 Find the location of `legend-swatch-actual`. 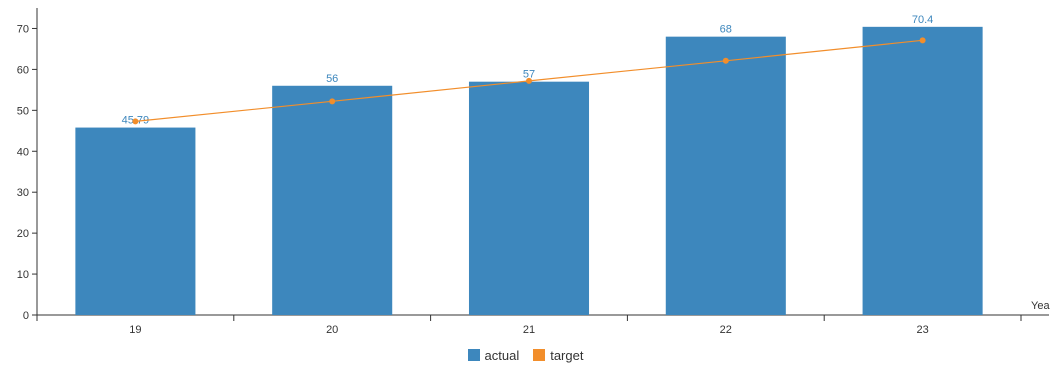

legend-swatch-actual is located at coordinates (473, 355).